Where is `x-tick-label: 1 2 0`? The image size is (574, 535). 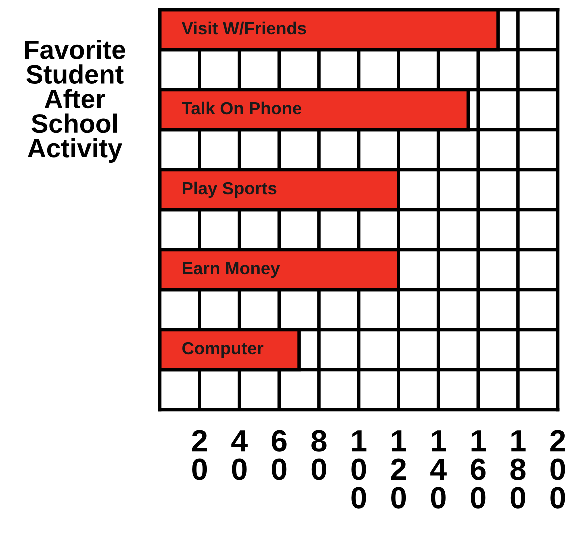 x-tick-label: 1 2 0 is located at coordinates (398, 469).